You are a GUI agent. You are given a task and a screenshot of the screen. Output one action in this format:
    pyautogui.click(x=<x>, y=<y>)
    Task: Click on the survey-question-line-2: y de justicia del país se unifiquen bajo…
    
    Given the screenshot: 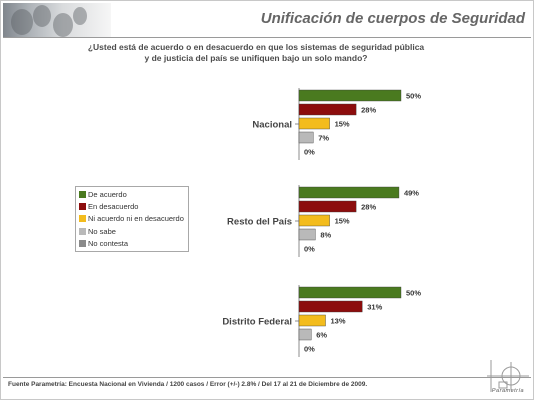 What is the action you would take?
    pyautogui.click(x=256, y=58)
    